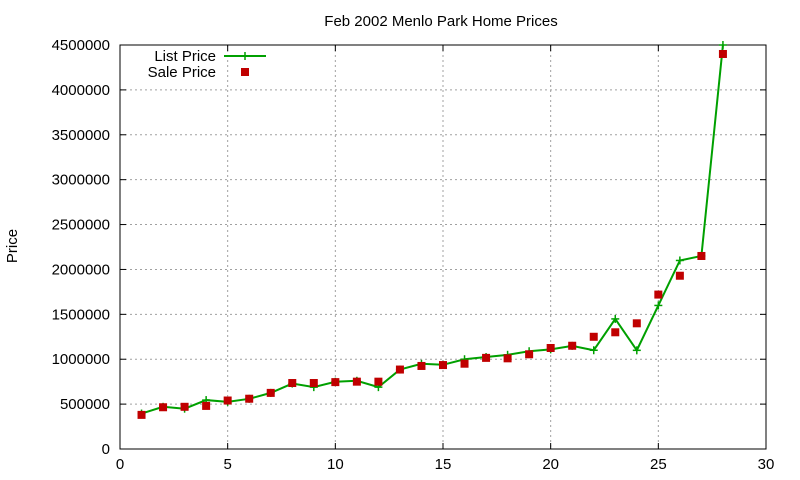 The height and width of the screenshot is (480, 800). I want to click on x-tick-label: 25, so click(658, 464).